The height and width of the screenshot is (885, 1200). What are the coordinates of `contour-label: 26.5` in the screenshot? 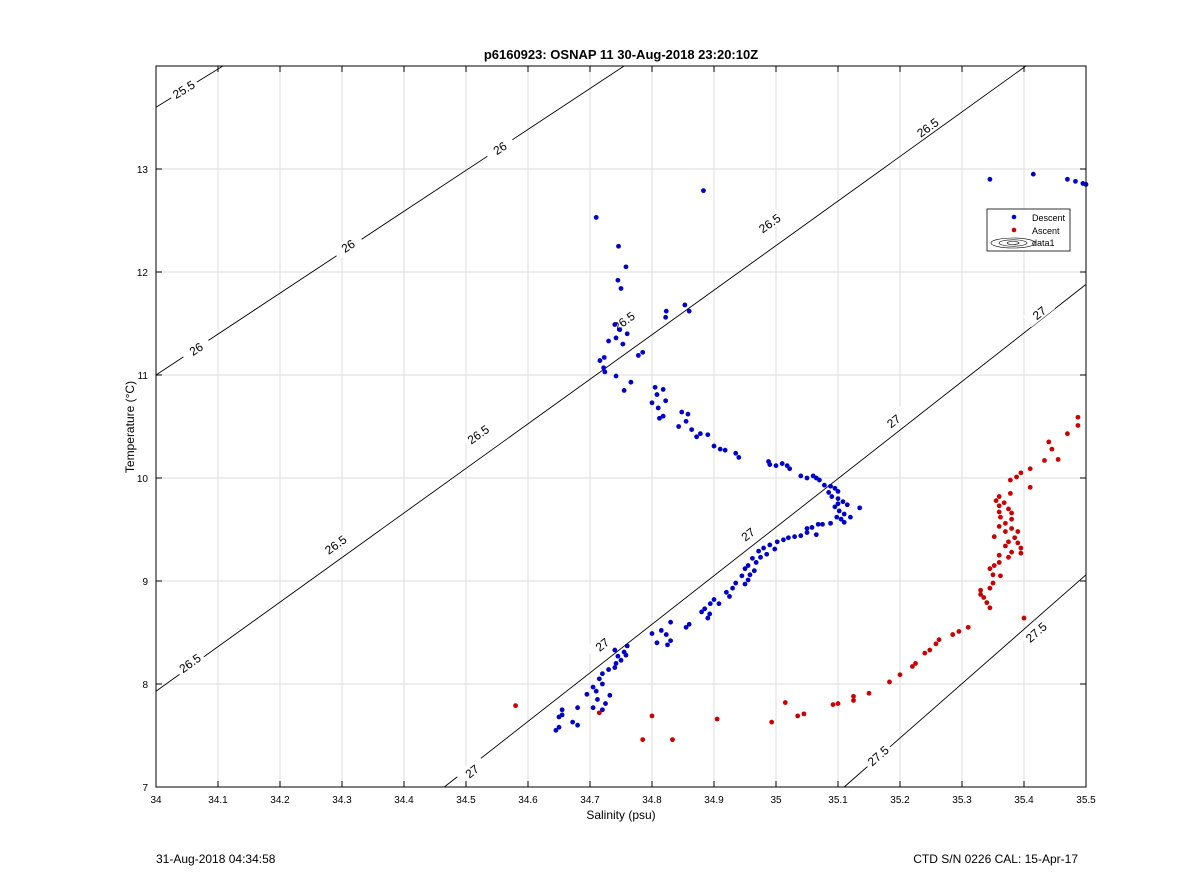 It's located at (335, 544).